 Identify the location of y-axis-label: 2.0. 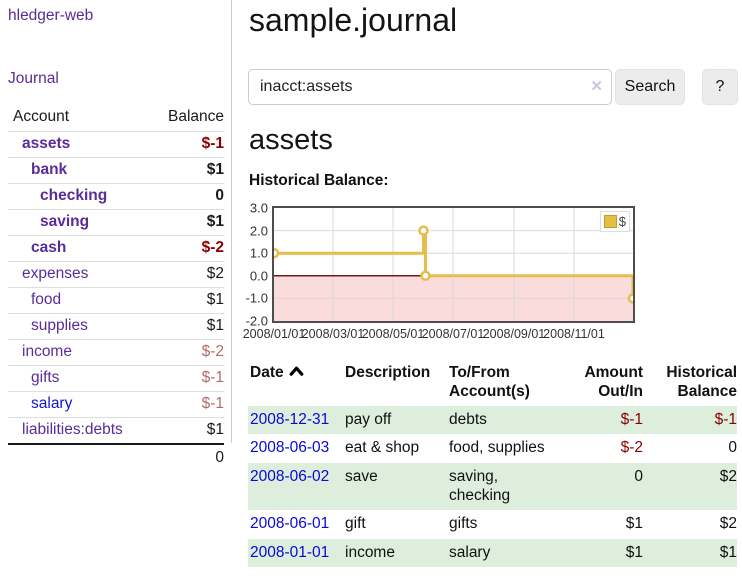
(258, 231).